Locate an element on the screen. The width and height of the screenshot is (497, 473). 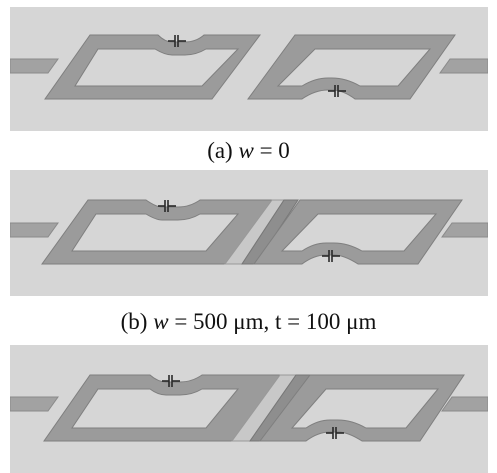
resonator-pair-b is located at coordinates (249, 232).